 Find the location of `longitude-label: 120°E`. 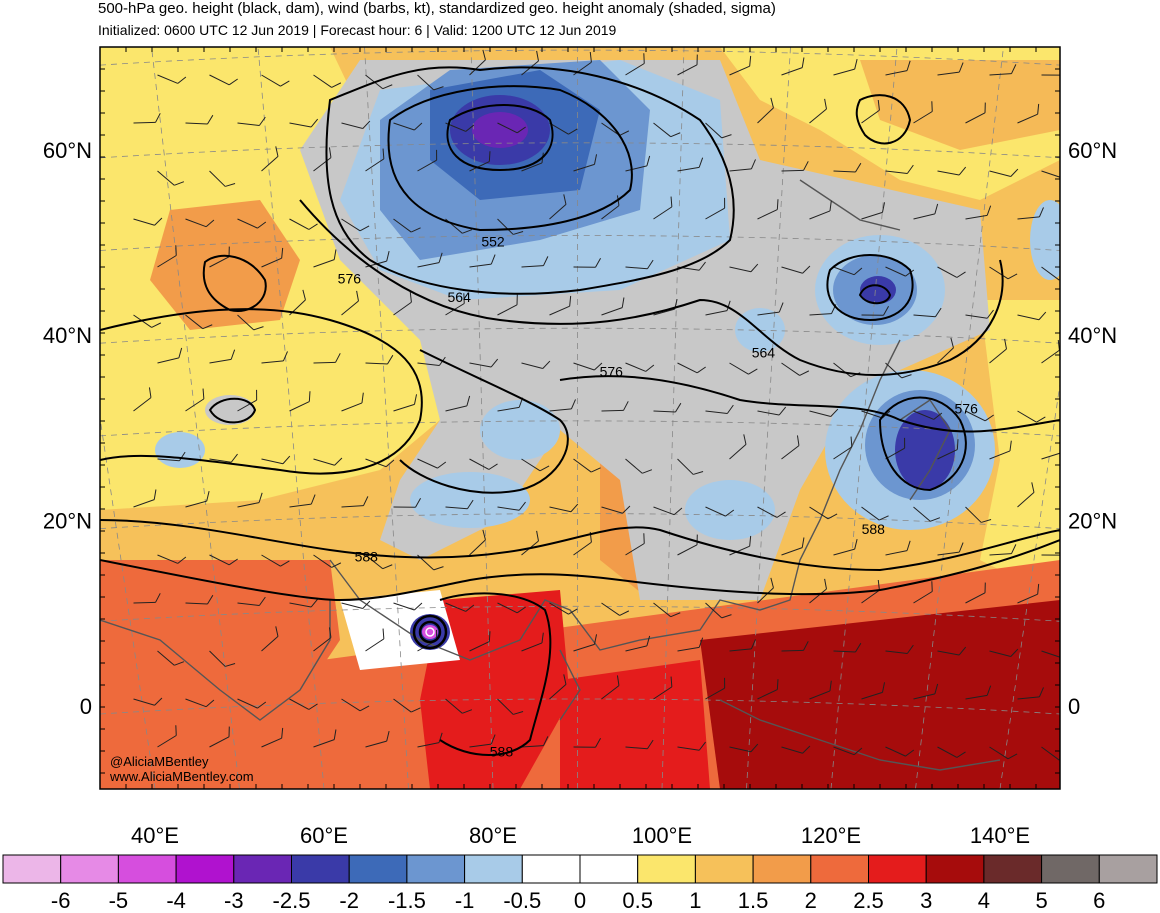

longitude-label: 120°E is located at coordinates (831, 835).